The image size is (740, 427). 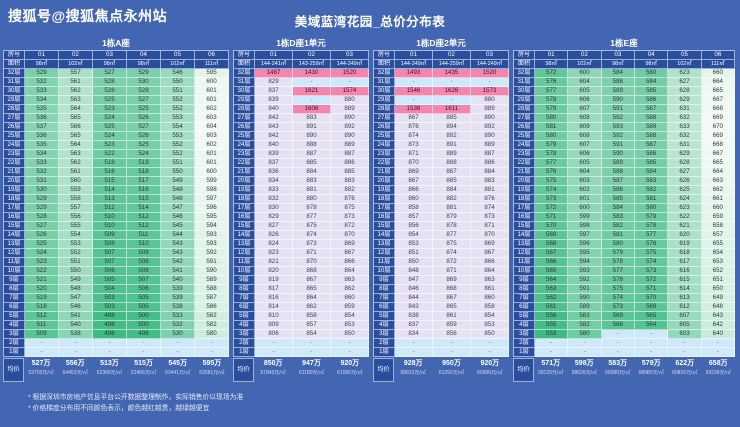 What do you see at coordinates (414, 262) in the screenshot?
I see `price-cell: 850` at bounding box center [414, 262].